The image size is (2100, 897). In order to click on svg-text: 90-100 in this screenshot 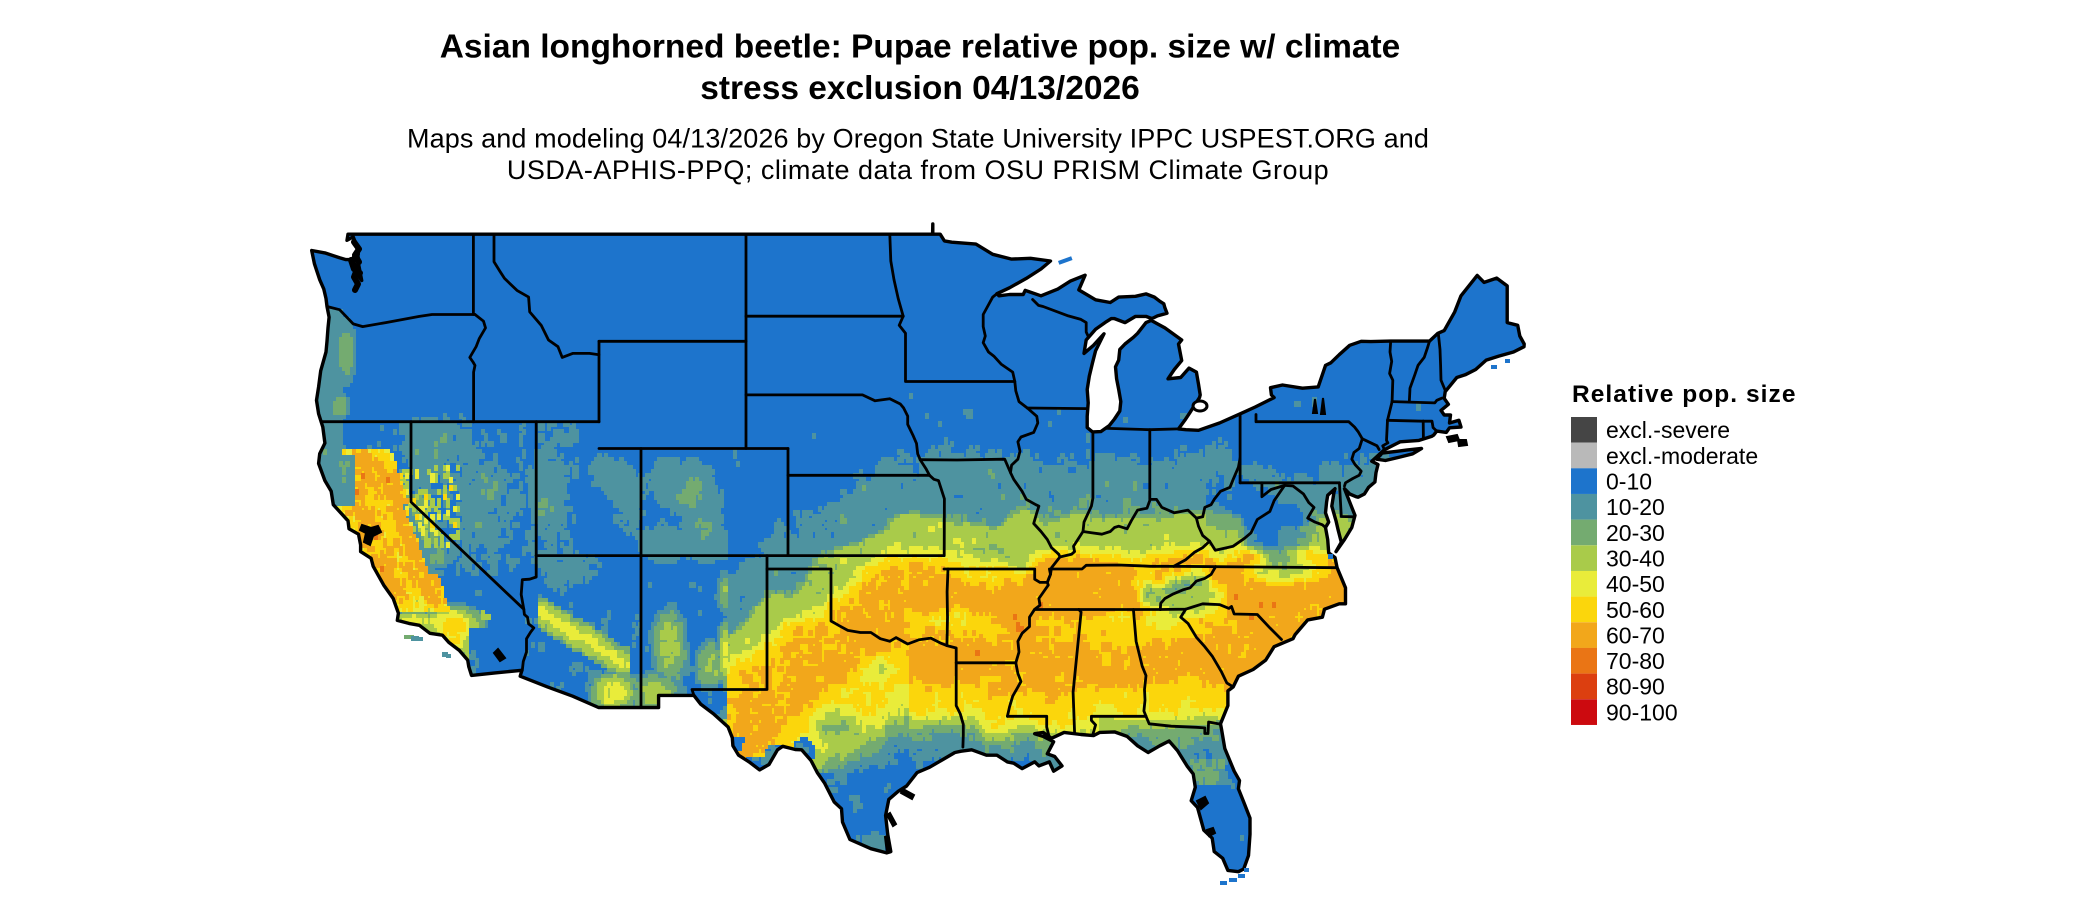, I will do `click(1642, 712)`.